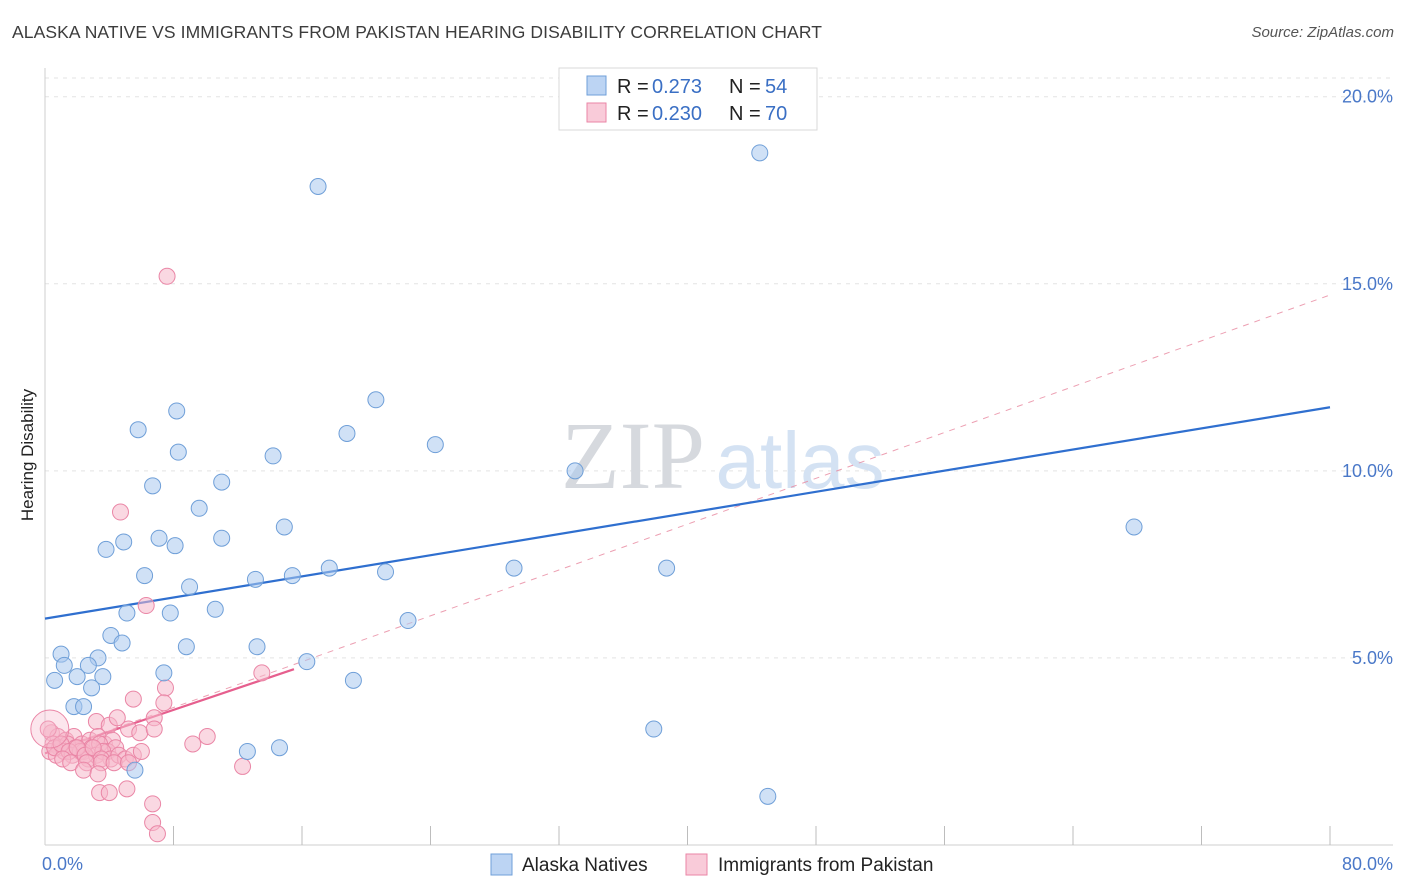 The image size is (1406, 892). What do you see at coordinates (825, 865) in the screenshot?
I see `bottom-legend-label-immigrants-from-pakistan: Immigrants from Pakistan` at bounding box center [825, 865].